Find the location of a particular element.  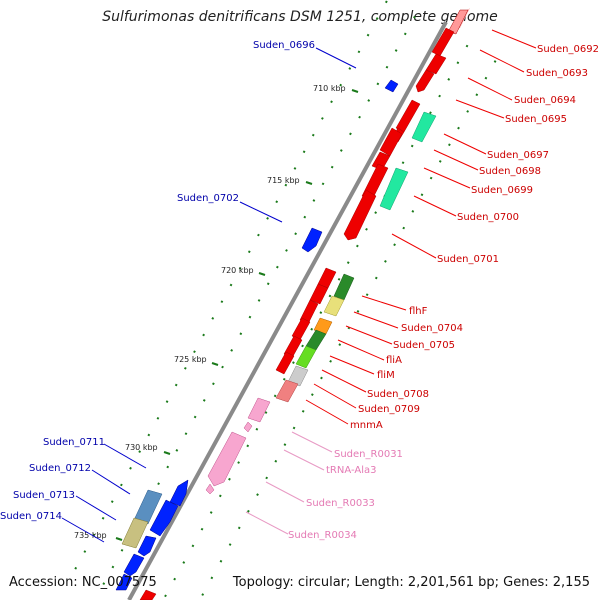

gene-label: Suden_0698 is located at coordinates (510, 171).